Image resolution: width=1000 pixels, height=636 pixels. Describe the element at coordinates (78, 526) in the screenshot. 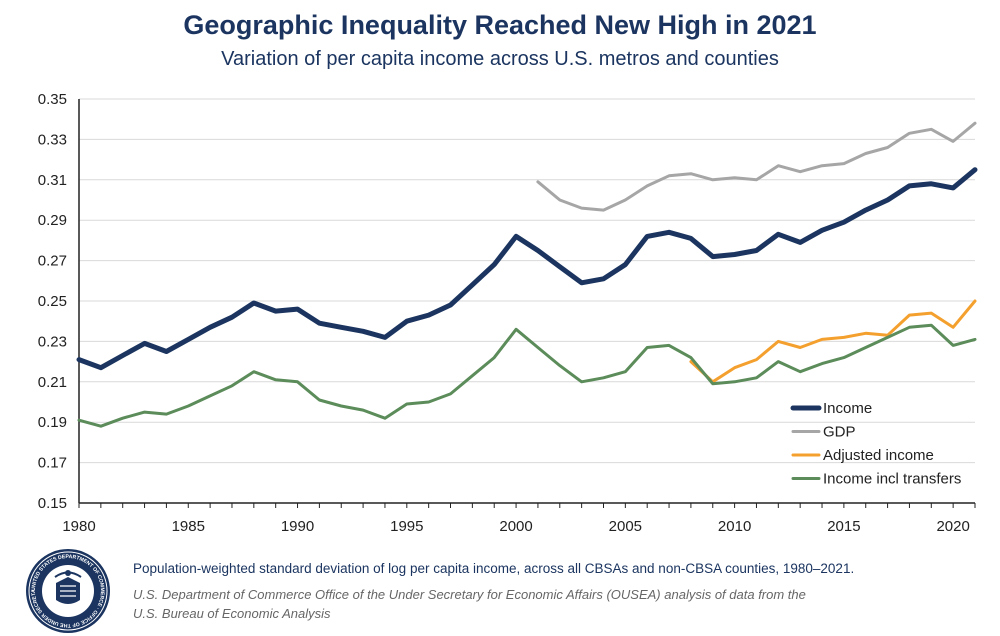

I see `x-tick-label: 1980` at that location.